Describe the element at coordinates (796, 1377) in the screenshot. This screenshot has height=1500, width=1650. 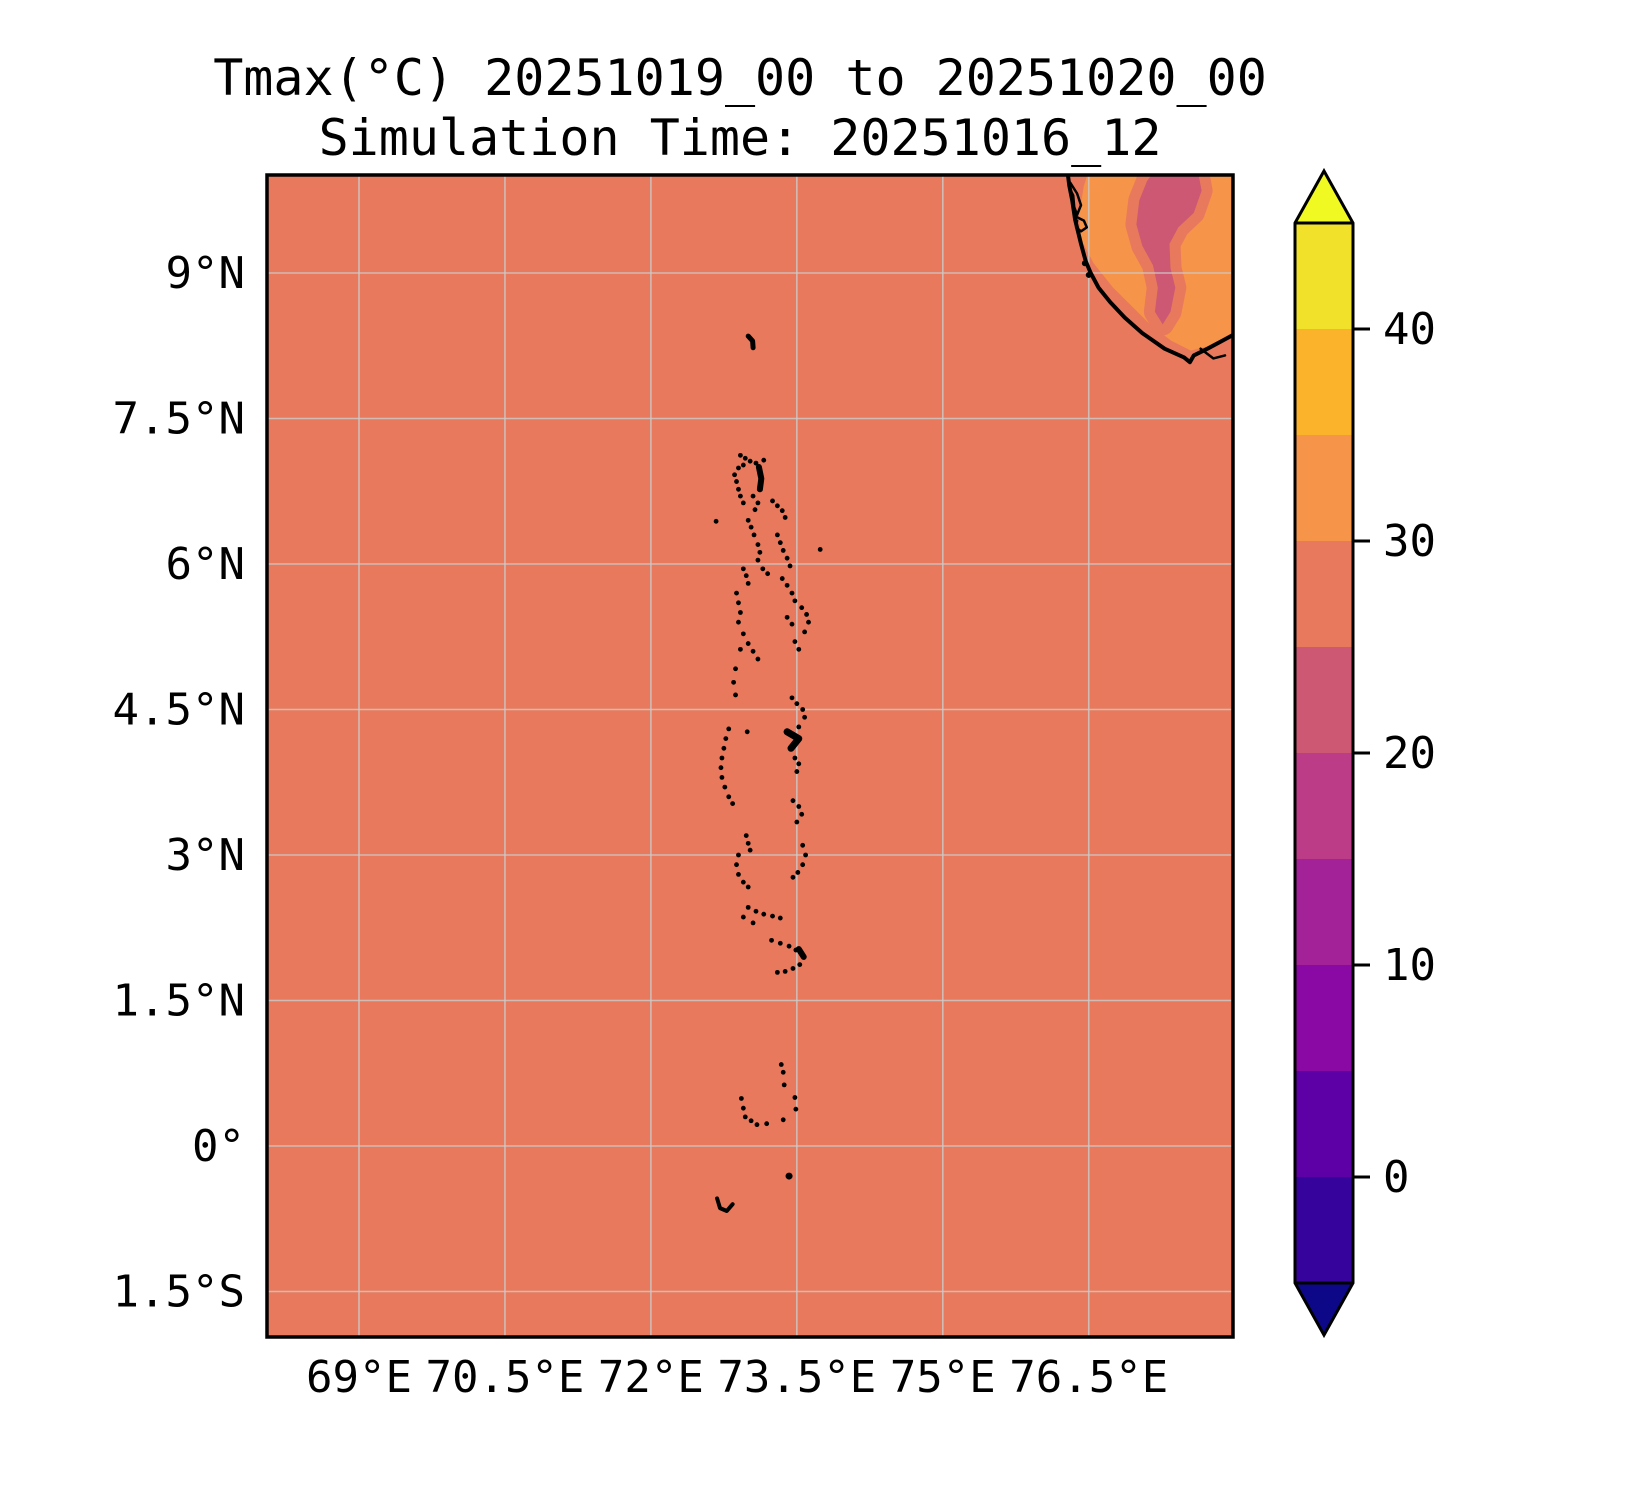
I see `x-tick-label: 73.5°E` at that location.